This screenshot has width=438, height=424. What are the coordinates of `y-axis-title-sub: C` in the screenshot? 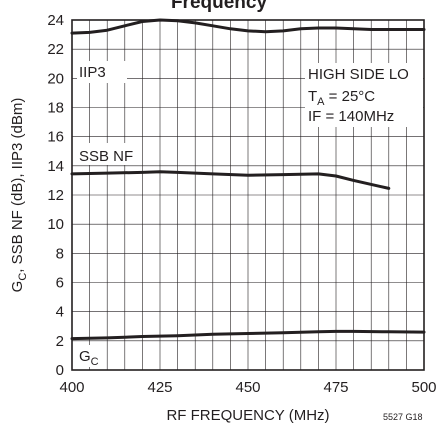 It's located at (23, 277).